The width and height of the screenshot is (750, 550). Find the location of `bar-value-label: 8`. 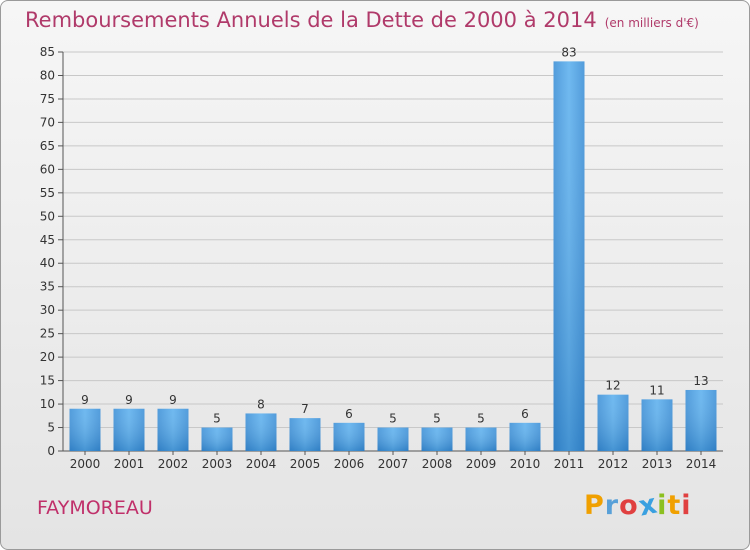

bar-value-label: 8 is located at coordinates (261, 404).